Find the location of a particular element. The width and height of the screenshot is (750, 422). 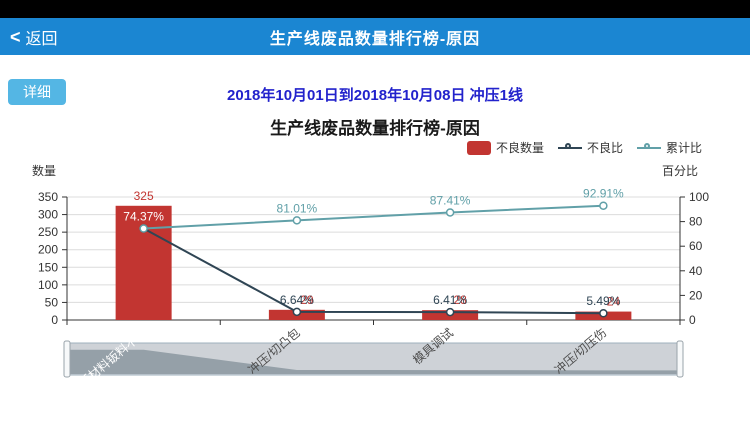

datazoom-handle-left is located at coordinates (67, 359).